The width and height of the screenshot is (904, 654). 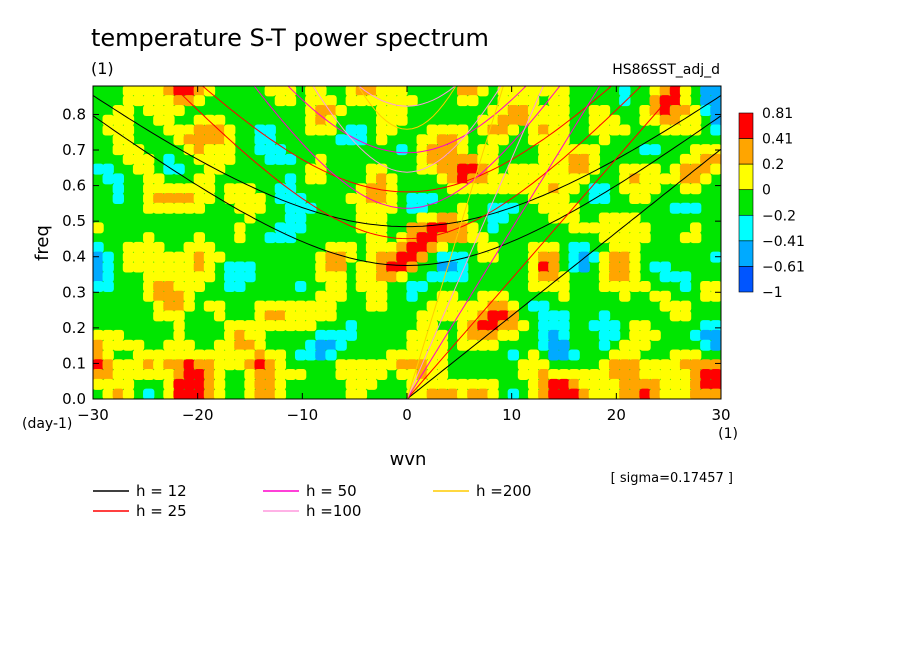 What do you see at coordinates (408, 459) in the screenshot?
I see `x-axis-label: wvn` at bounding box center [408, 459].